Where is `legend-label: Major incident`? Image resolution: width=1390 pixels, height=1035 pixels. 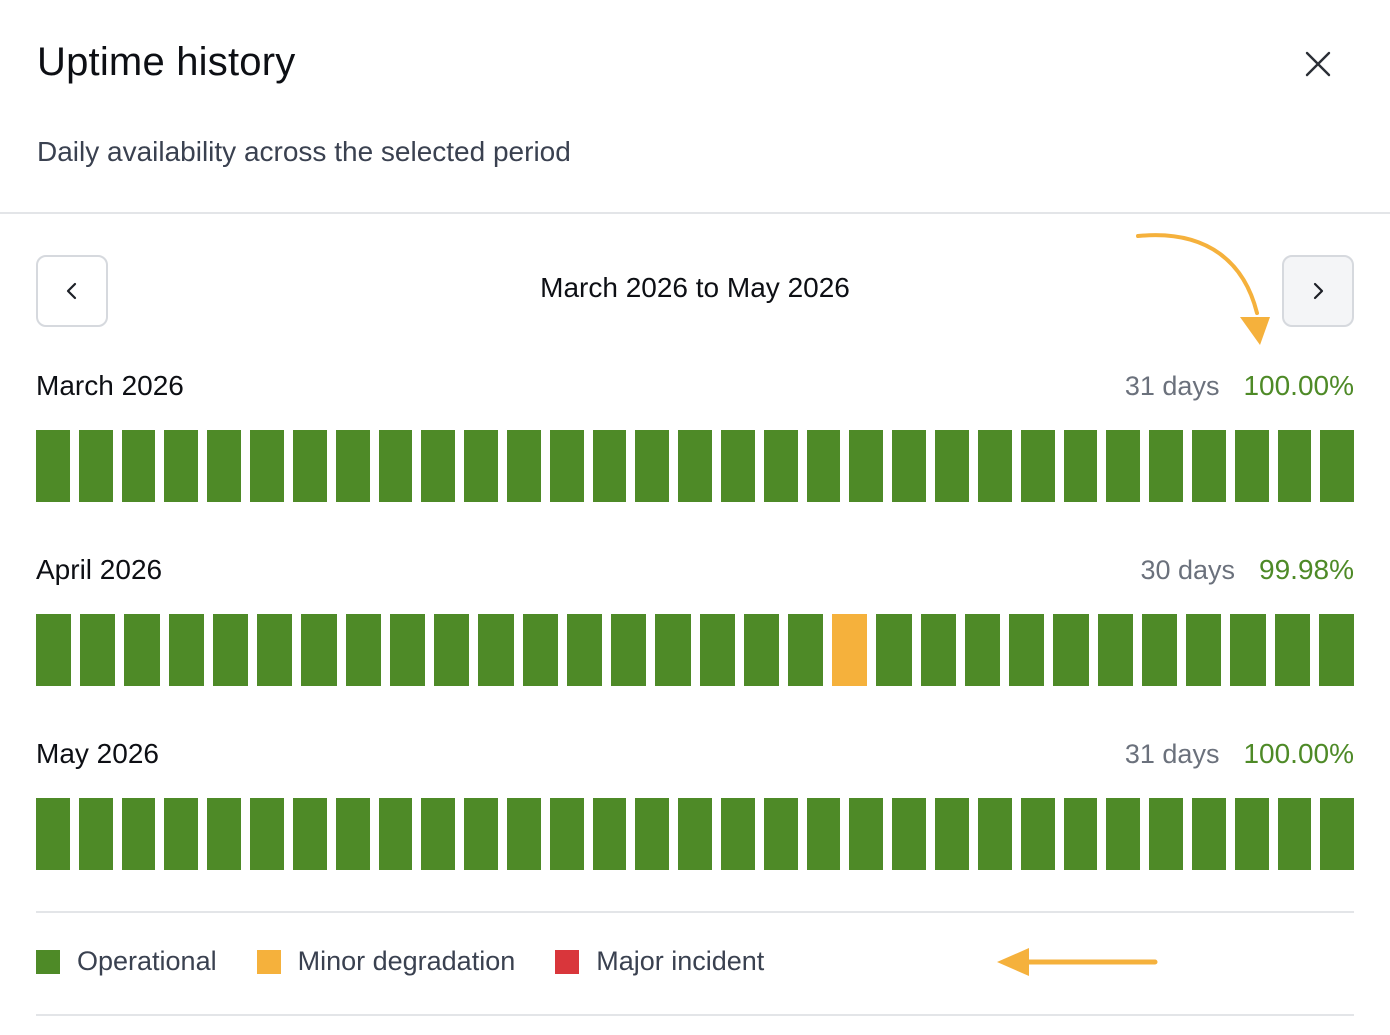 legend-label: Major incident is located at coordinates (680, 961).